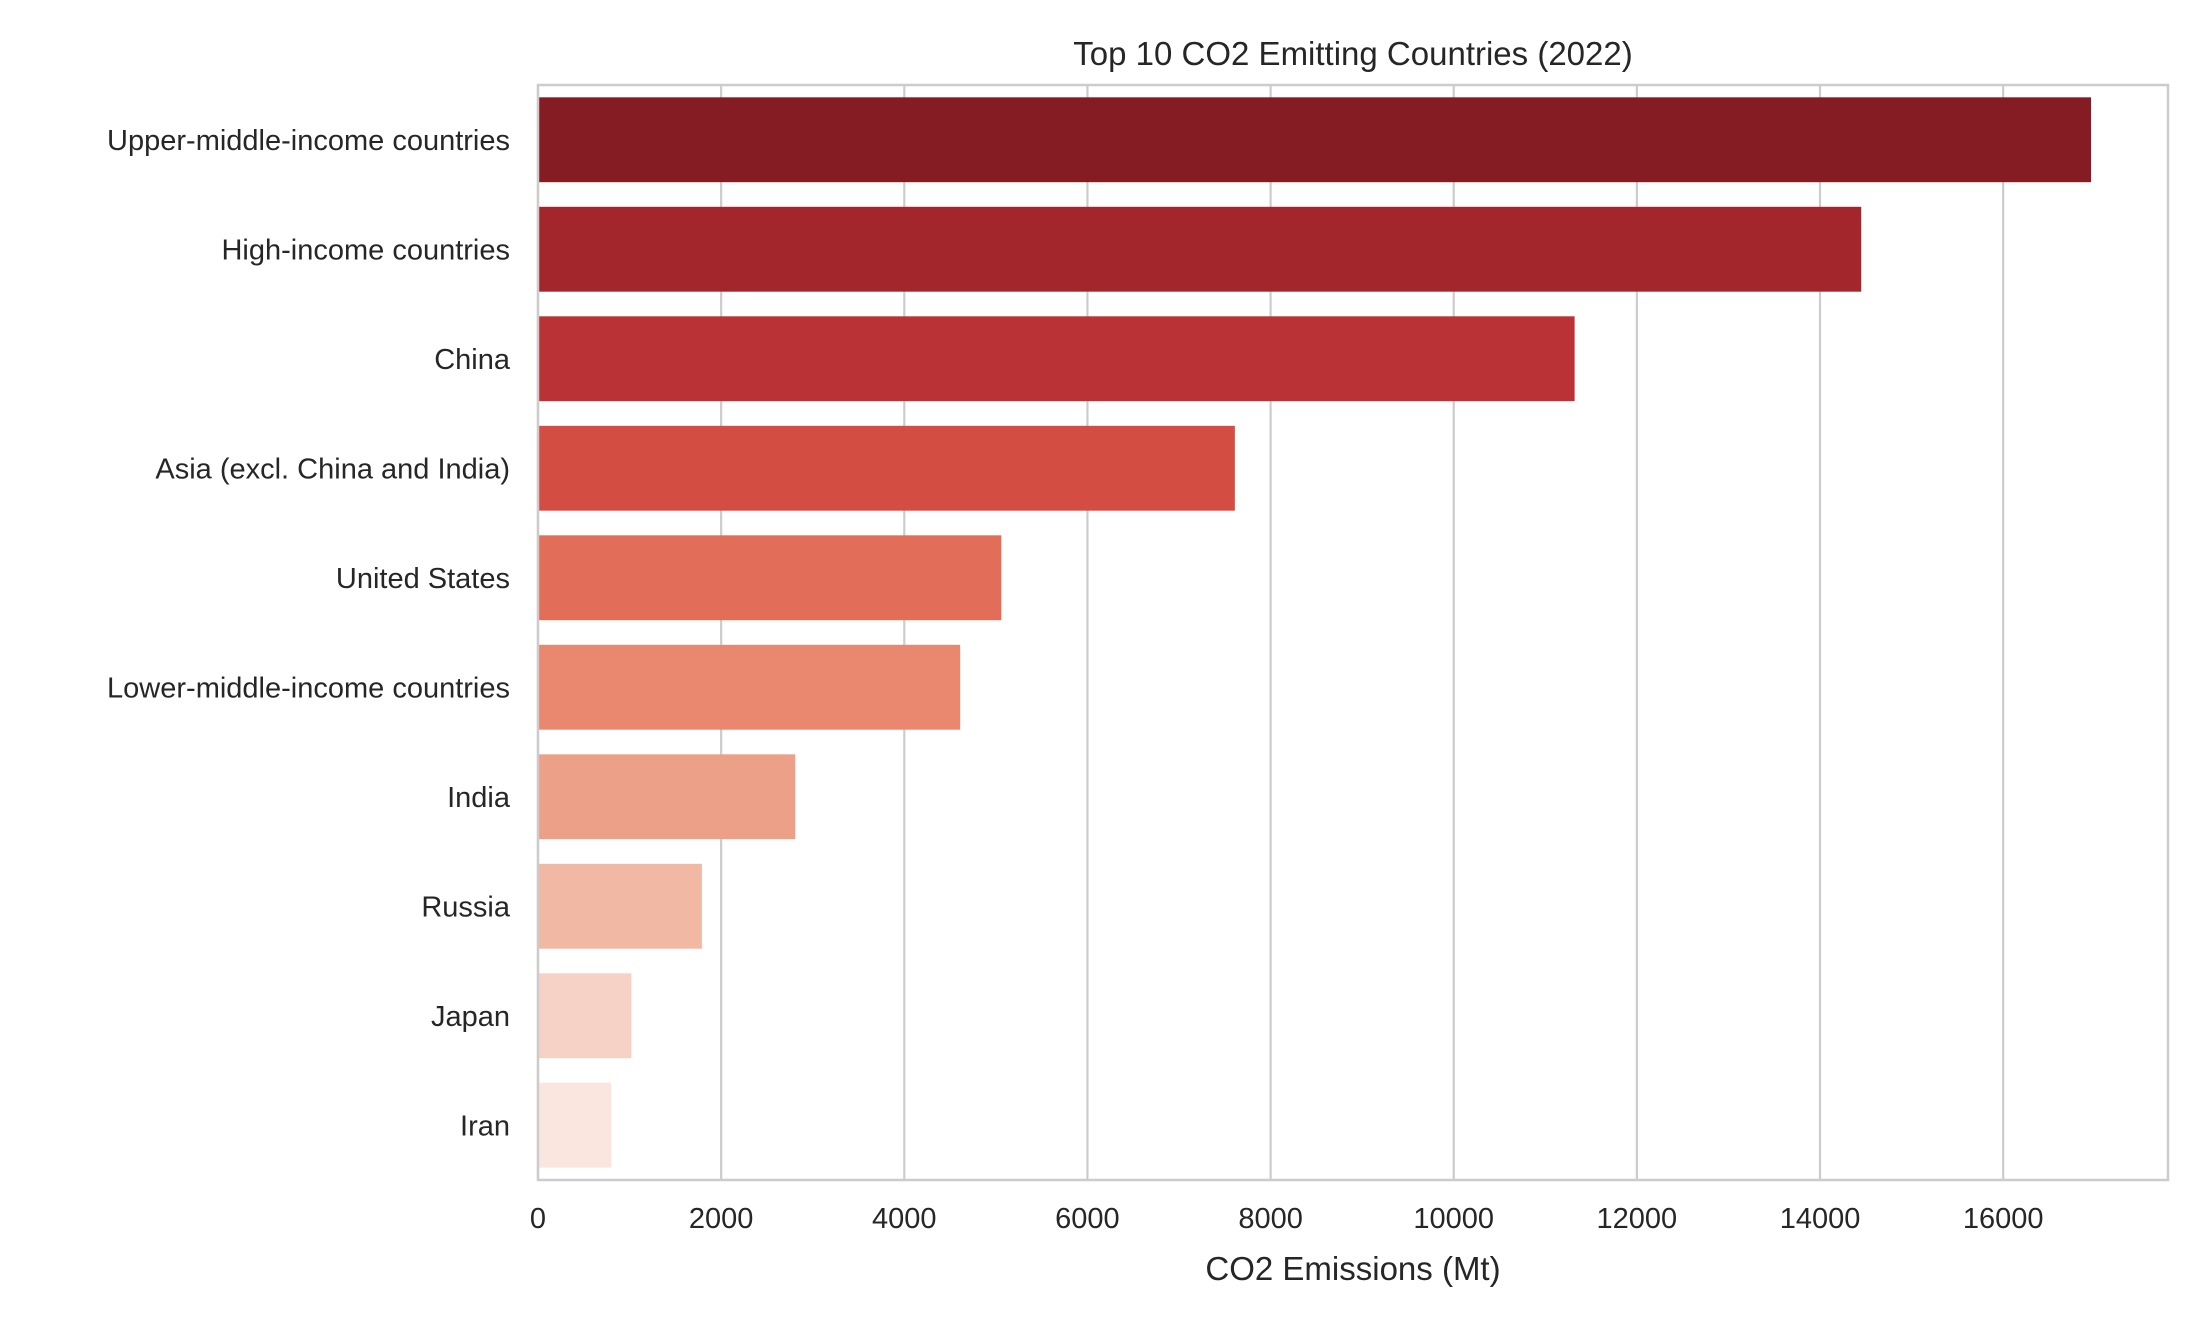 This screenshot has height=1325, width=2200. I want to click on x-tick-label: 14000, so click(1820, 1219).